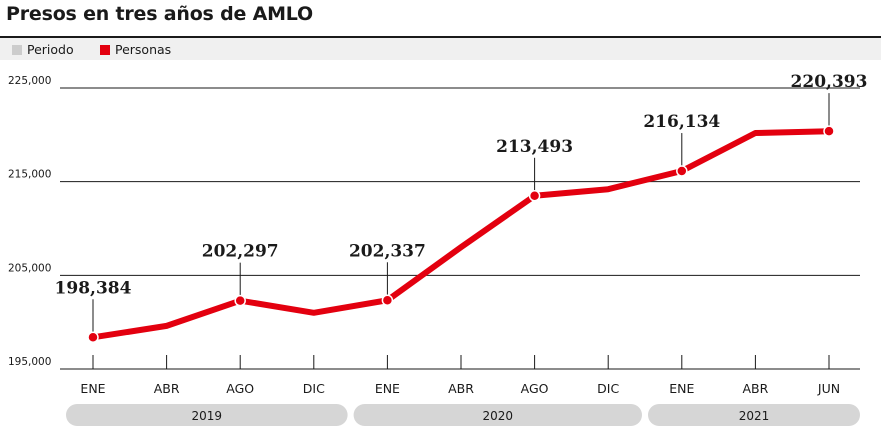 This screenshot has height=437, width=881. Describe the element at coordinates (17, 49) in the screenshot. I see `legend-swatch-periodo` at that location.